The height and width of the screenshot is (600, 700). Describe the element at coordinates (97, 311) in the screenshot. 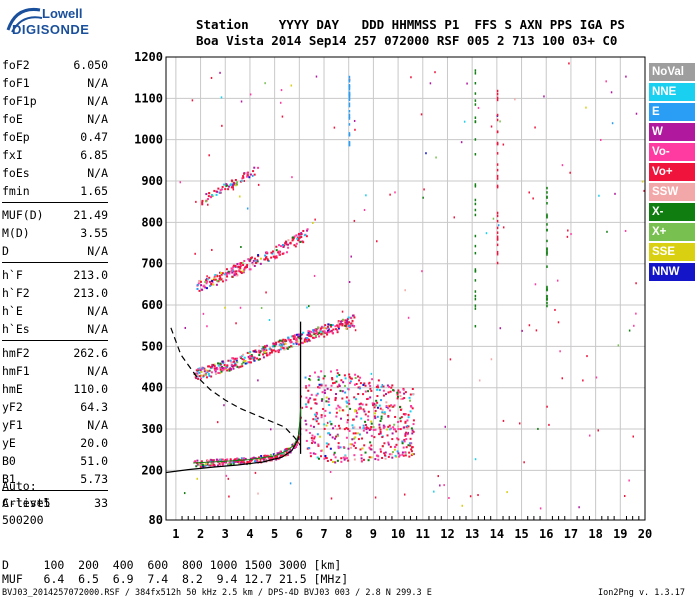

I see `param-value: N/A` at that location.